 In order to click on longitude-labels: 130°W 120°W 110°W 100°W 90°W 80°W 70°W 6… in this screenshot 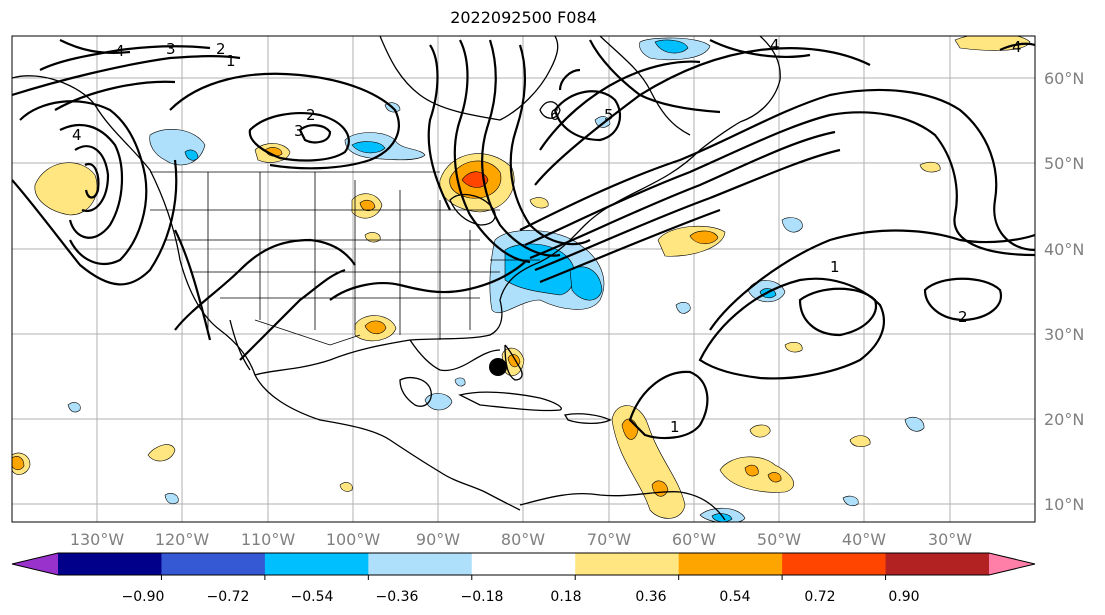, I will do `click(521, 539)`.